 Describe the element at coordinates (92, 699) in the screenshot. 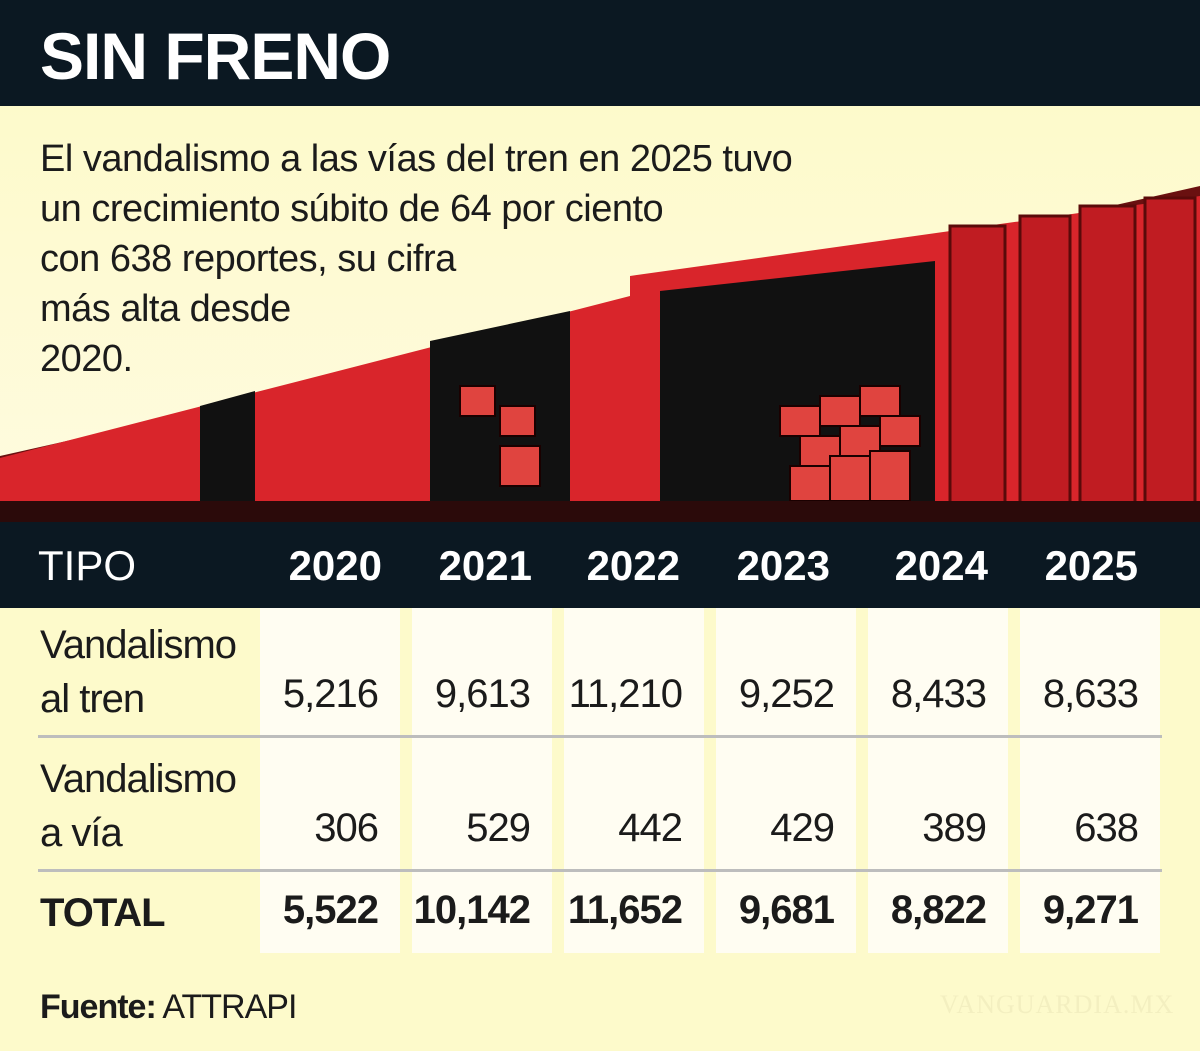

I see `row-label-line: al tren` at that location.